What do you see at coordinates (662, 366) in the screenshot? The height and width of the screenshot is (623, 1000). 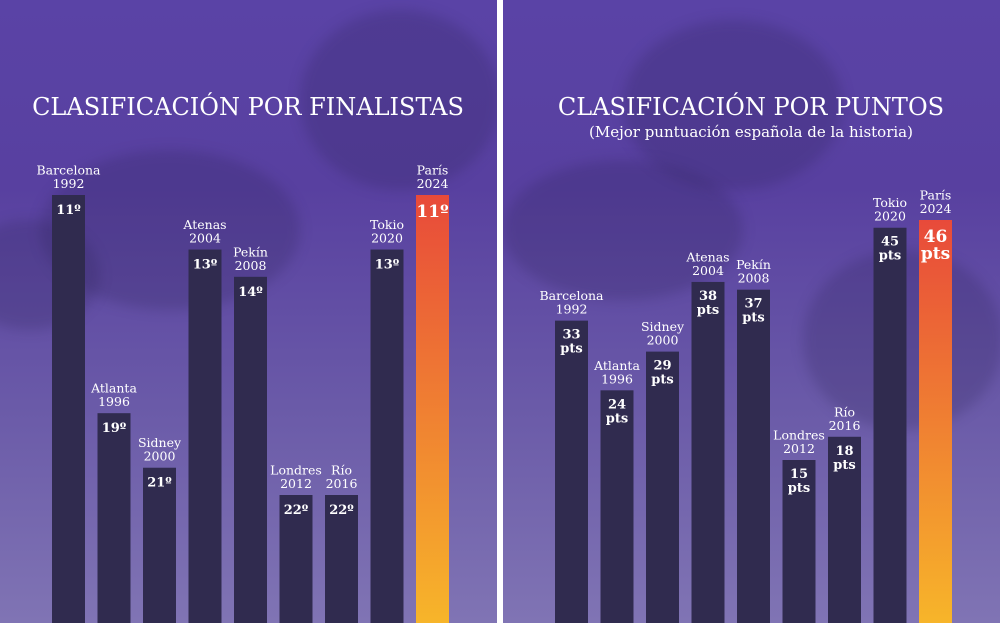 I see `value-label: 29` at bounding box center [662, 366].